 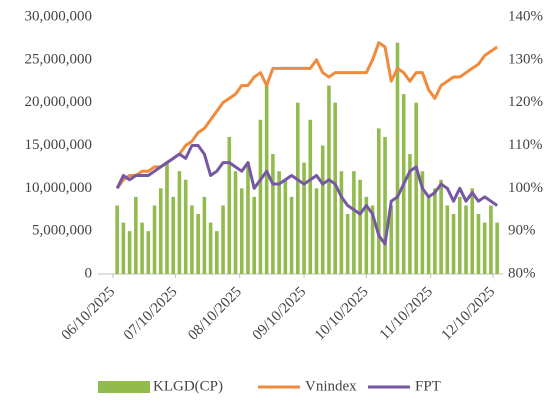 I want to click on y-tick-label: 10,000,000, so click(x=59, y=188).